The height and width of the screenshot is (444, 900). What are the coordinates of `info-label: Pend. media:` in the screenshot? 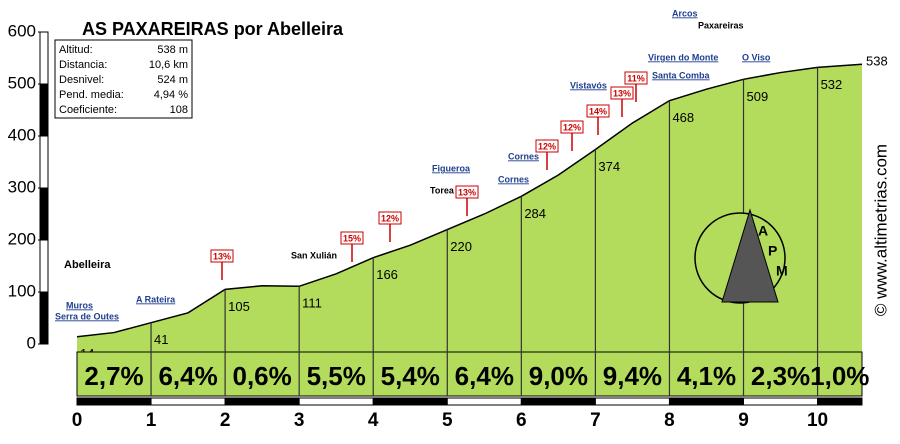 It's located at (91, 95).